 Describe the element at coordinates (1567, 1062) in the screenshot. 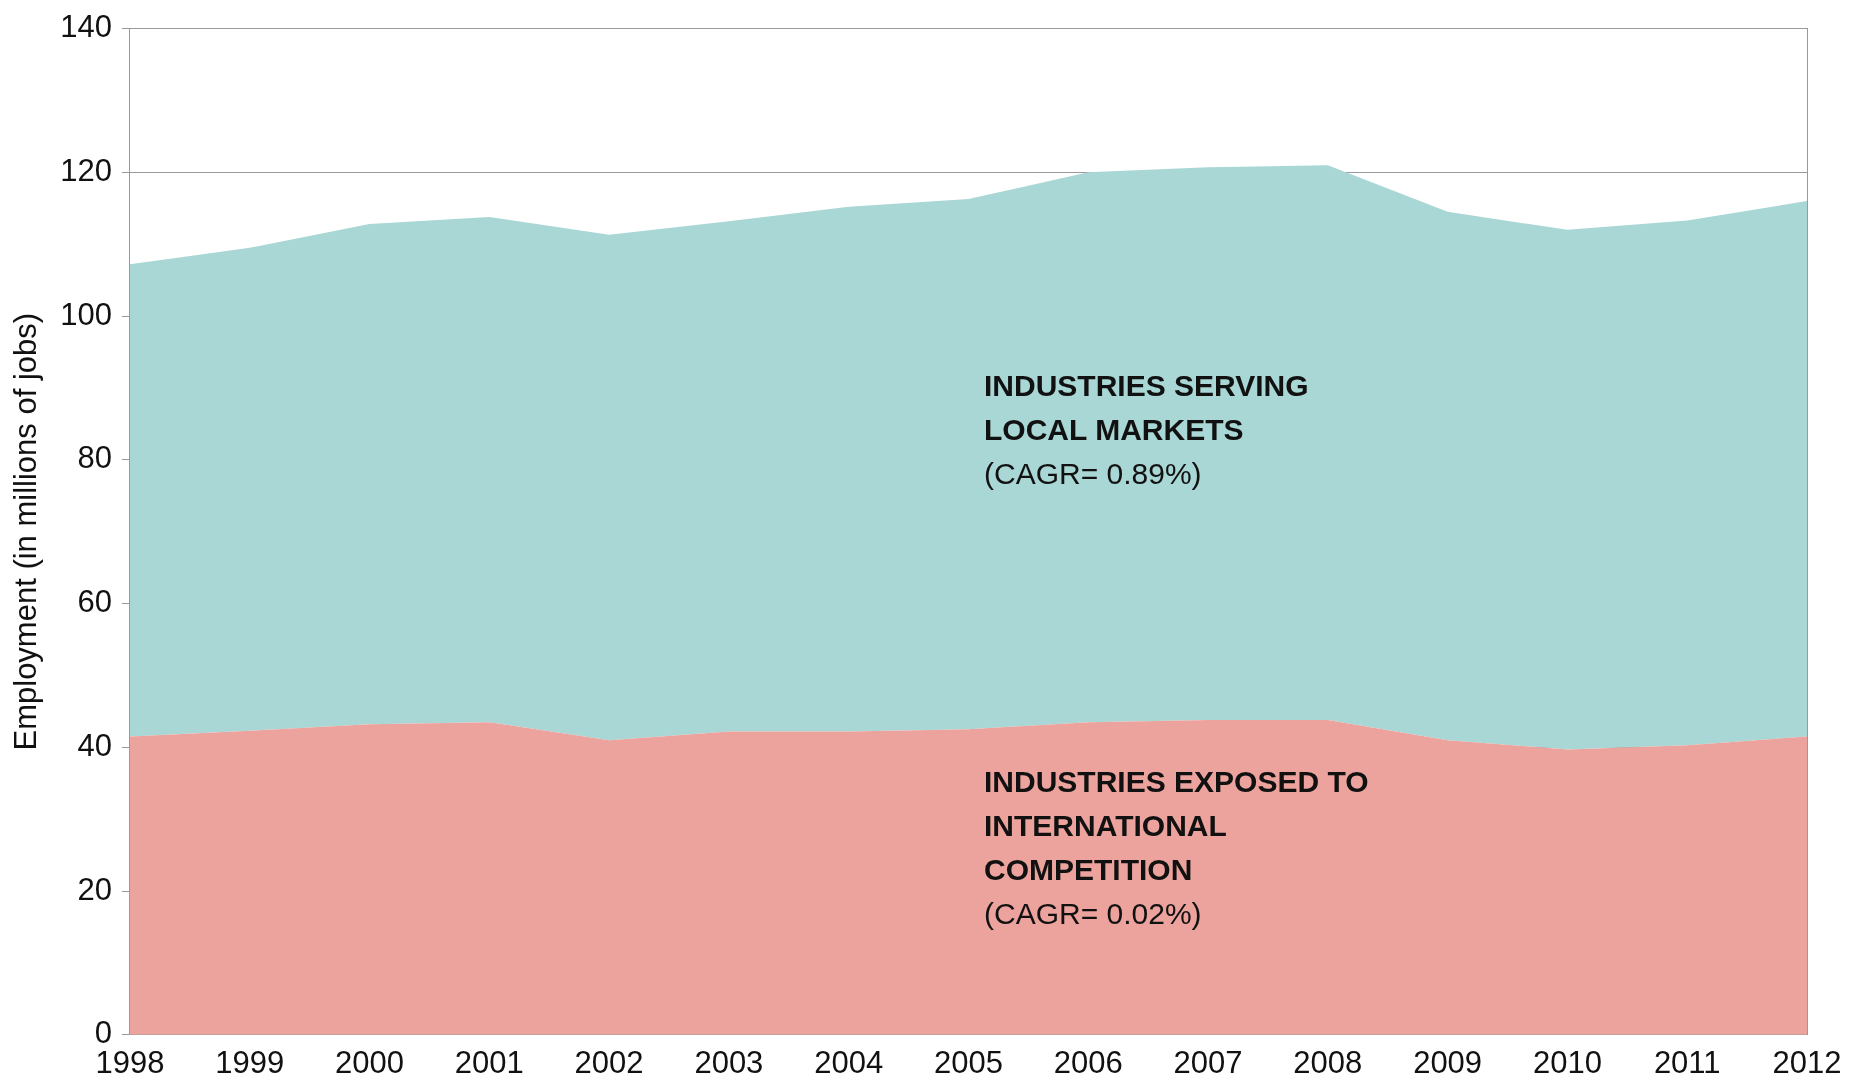

I see `x-tick-label: 2010` at that location.